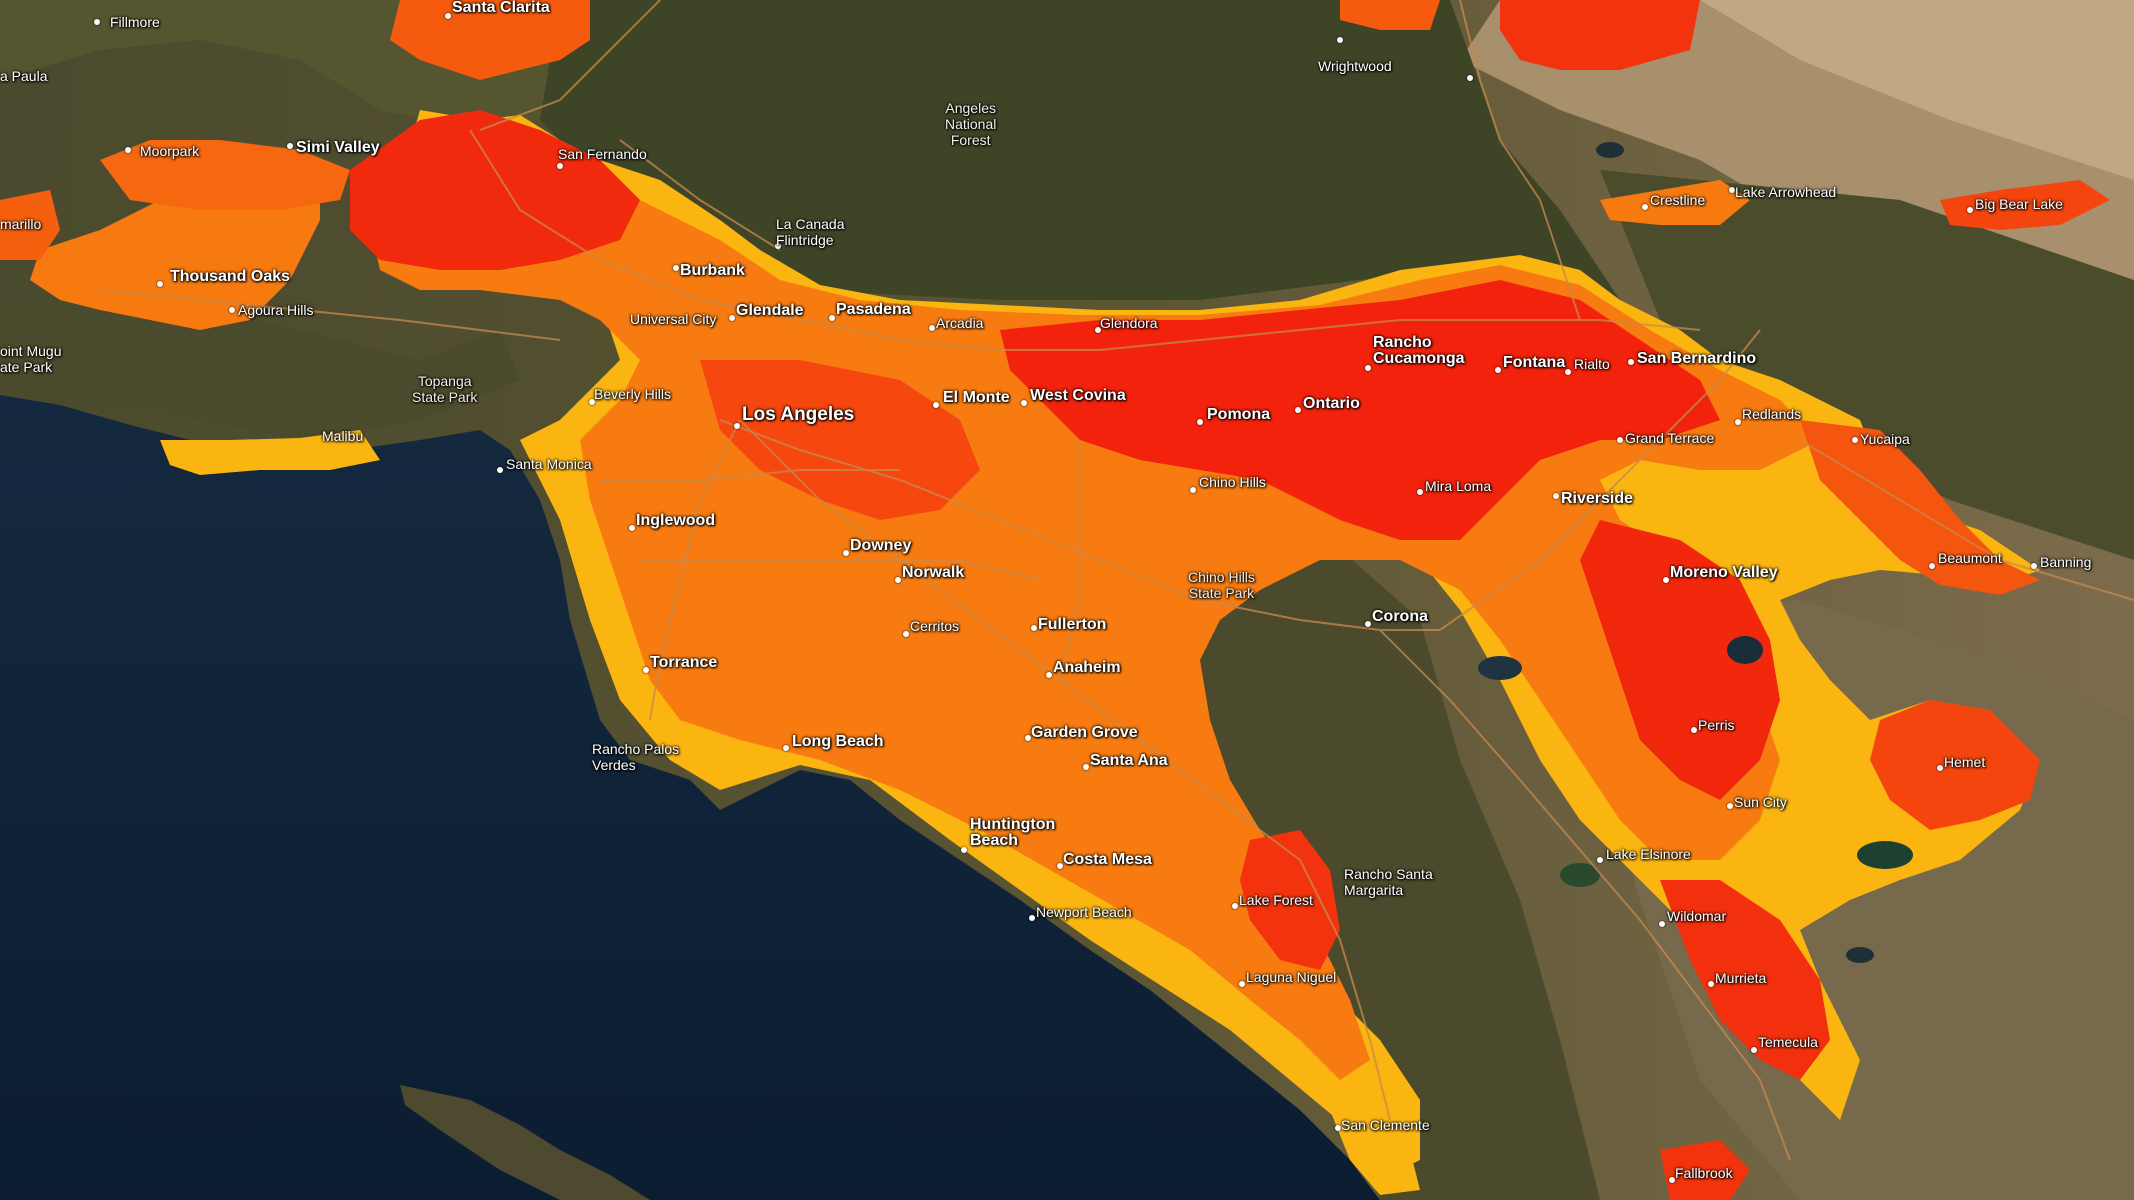 This screenshot has height=1200, width=2134. I want to click on place-label-moorpark: Moorpark, so click(170, 151).